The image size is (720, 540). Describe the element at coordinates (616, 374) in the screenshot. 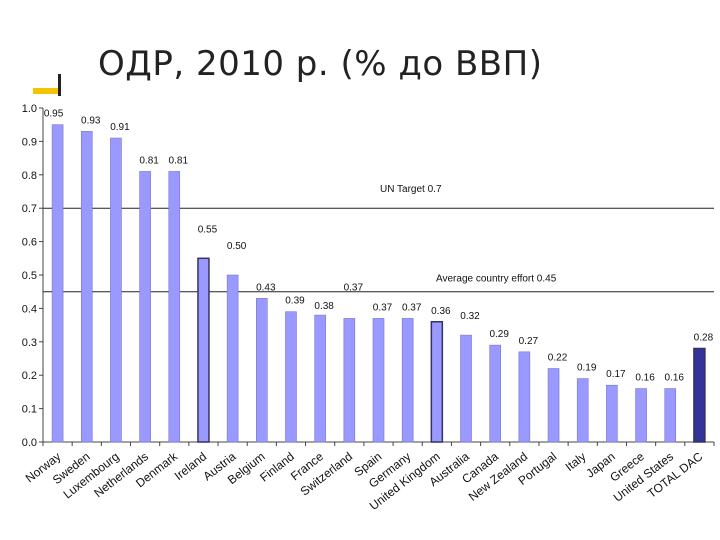

I see `data-label: 0.17` at that location.